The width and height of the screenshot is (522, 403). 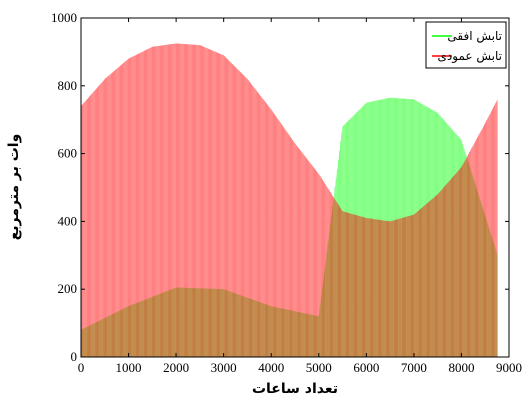 What do you see at coordinates (414, 367) in the screenshot?
I see `x-tick-label: 7000` at bounding box center [414, 367].